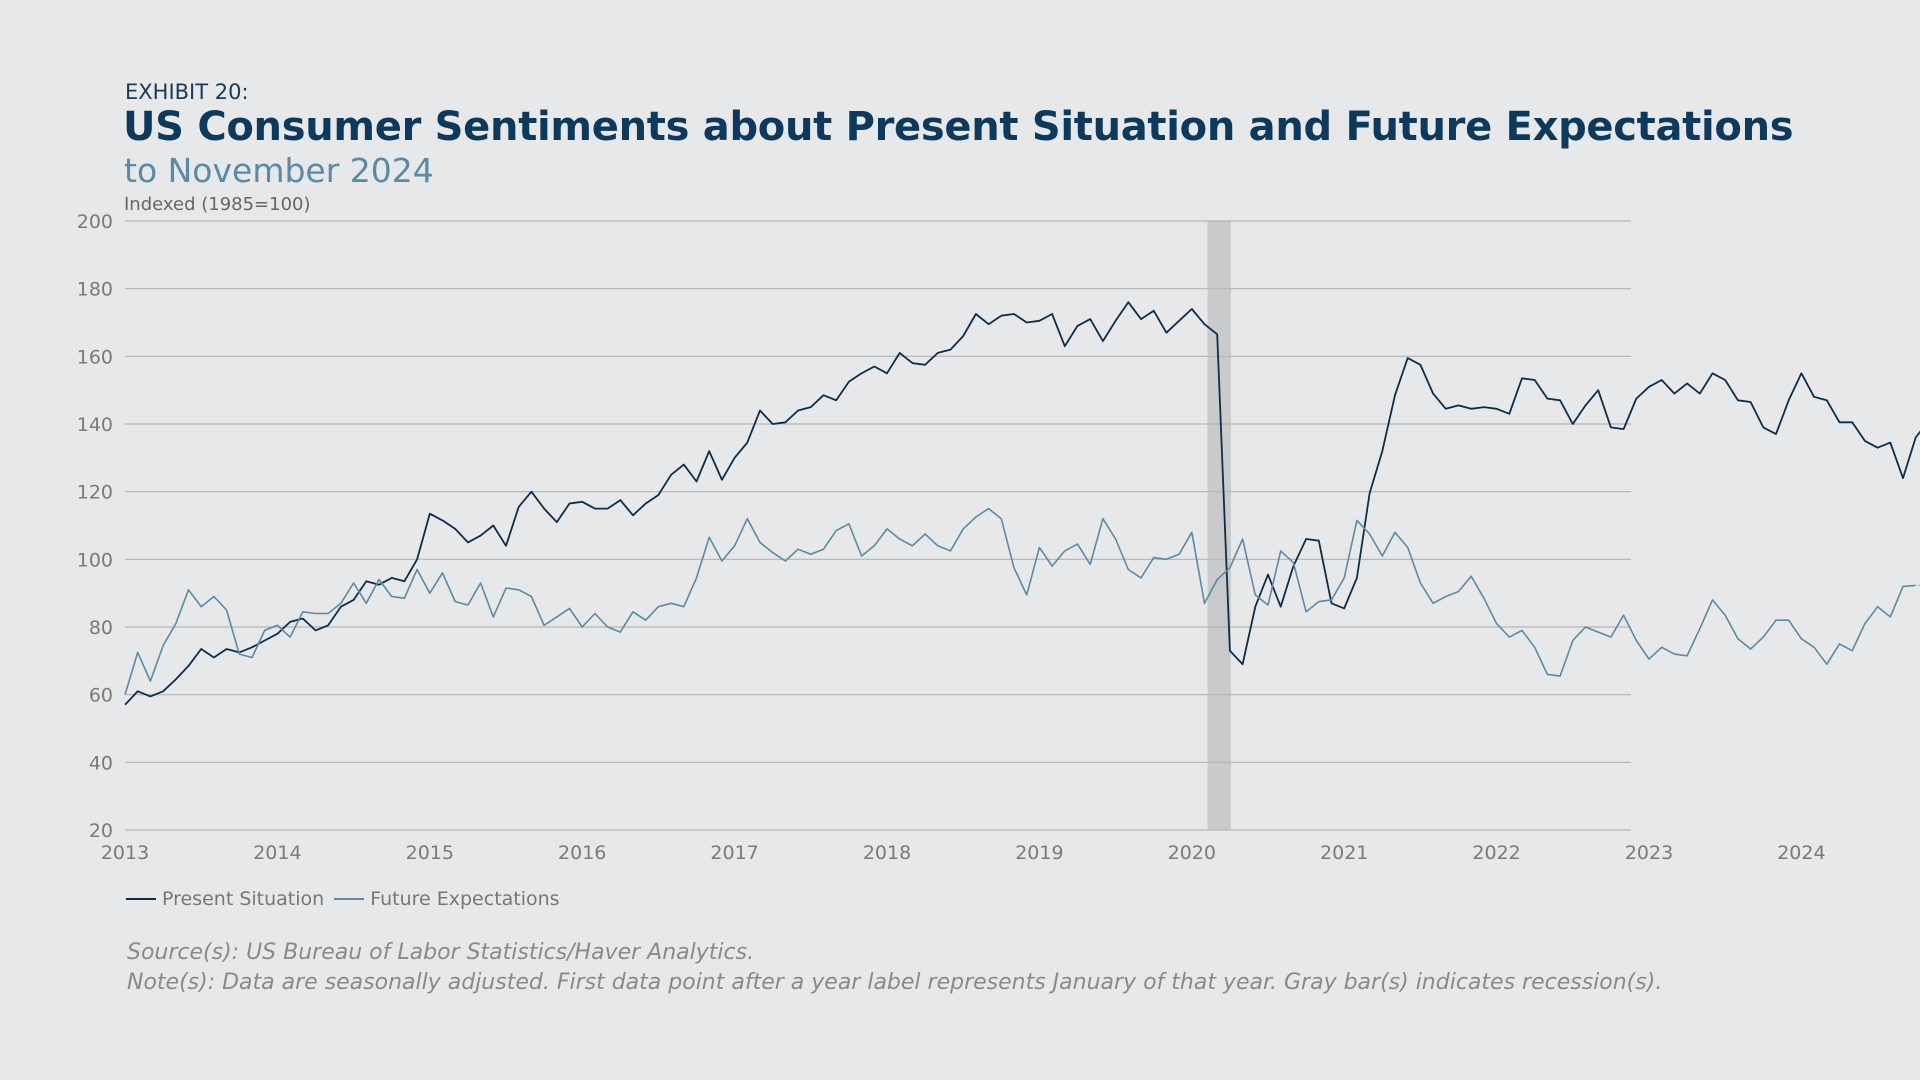  I want to click on legend-label-present: Present Situation, so click(243, 899).